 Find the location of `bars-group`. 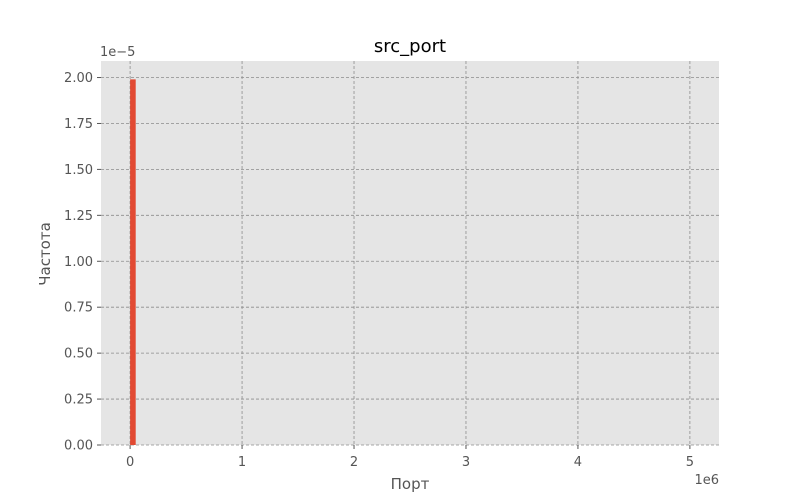

bars-group is located at coordinates (133, 262).